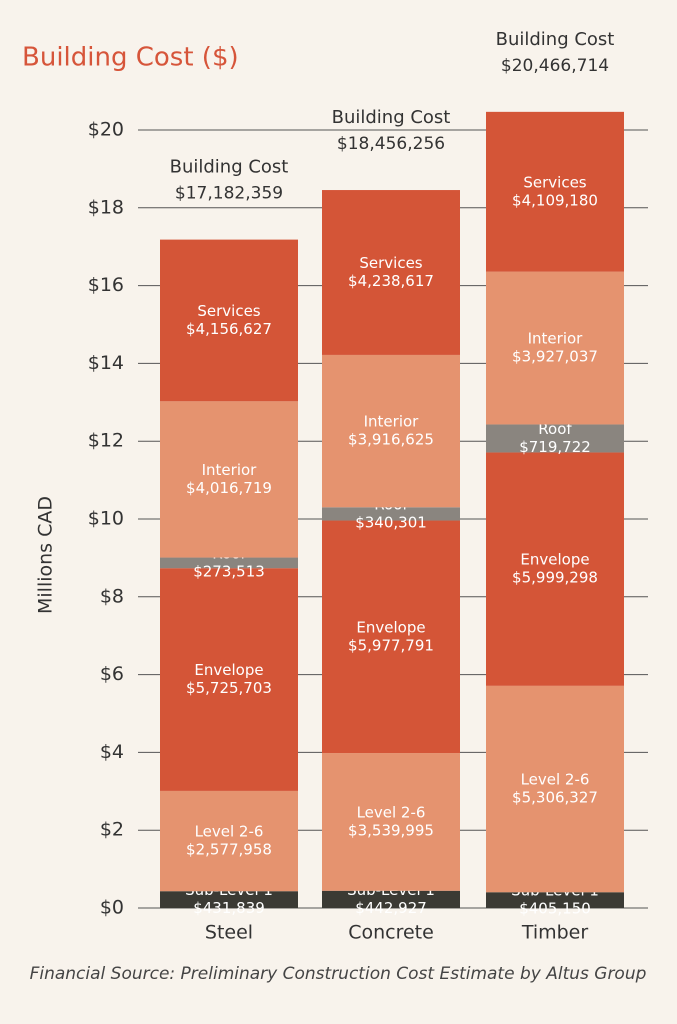 The height and width of the screenshot is (1024, 677). I want to click on x-tick-label: Concrete, so click(391, 933).